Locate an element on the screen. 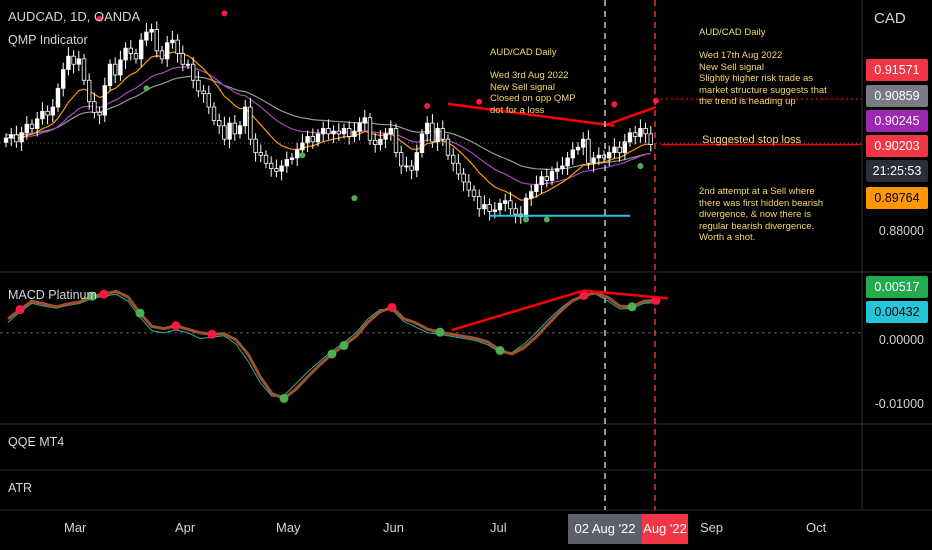  macd-badge: 0.00517 is located at coordinates (897, 287).